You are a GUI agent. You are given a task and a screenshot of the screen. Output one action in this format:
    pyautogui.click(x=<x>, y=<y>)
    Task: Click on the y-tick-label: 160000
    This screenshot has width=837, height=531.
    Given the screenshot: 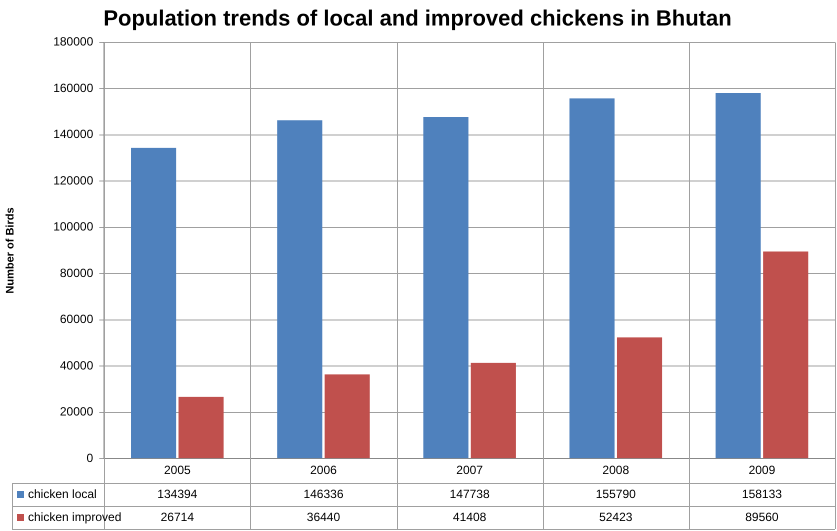 What is the action you would take?
    pyautogui.click(x=73, y=87)
    